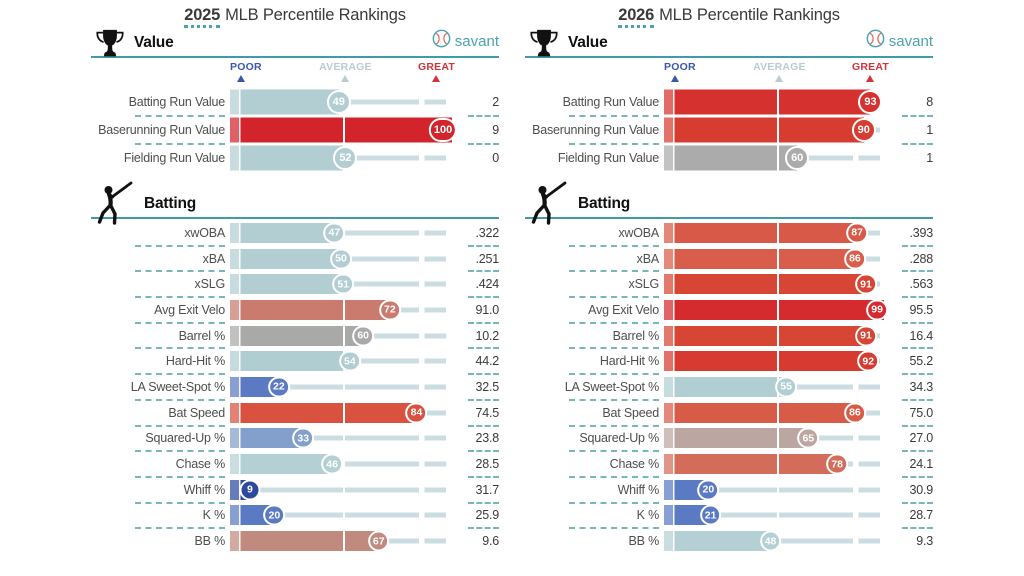  Describe the element at coordinates (341, 413) in the screenshot. I see `percentile-bar: 84` at that location.